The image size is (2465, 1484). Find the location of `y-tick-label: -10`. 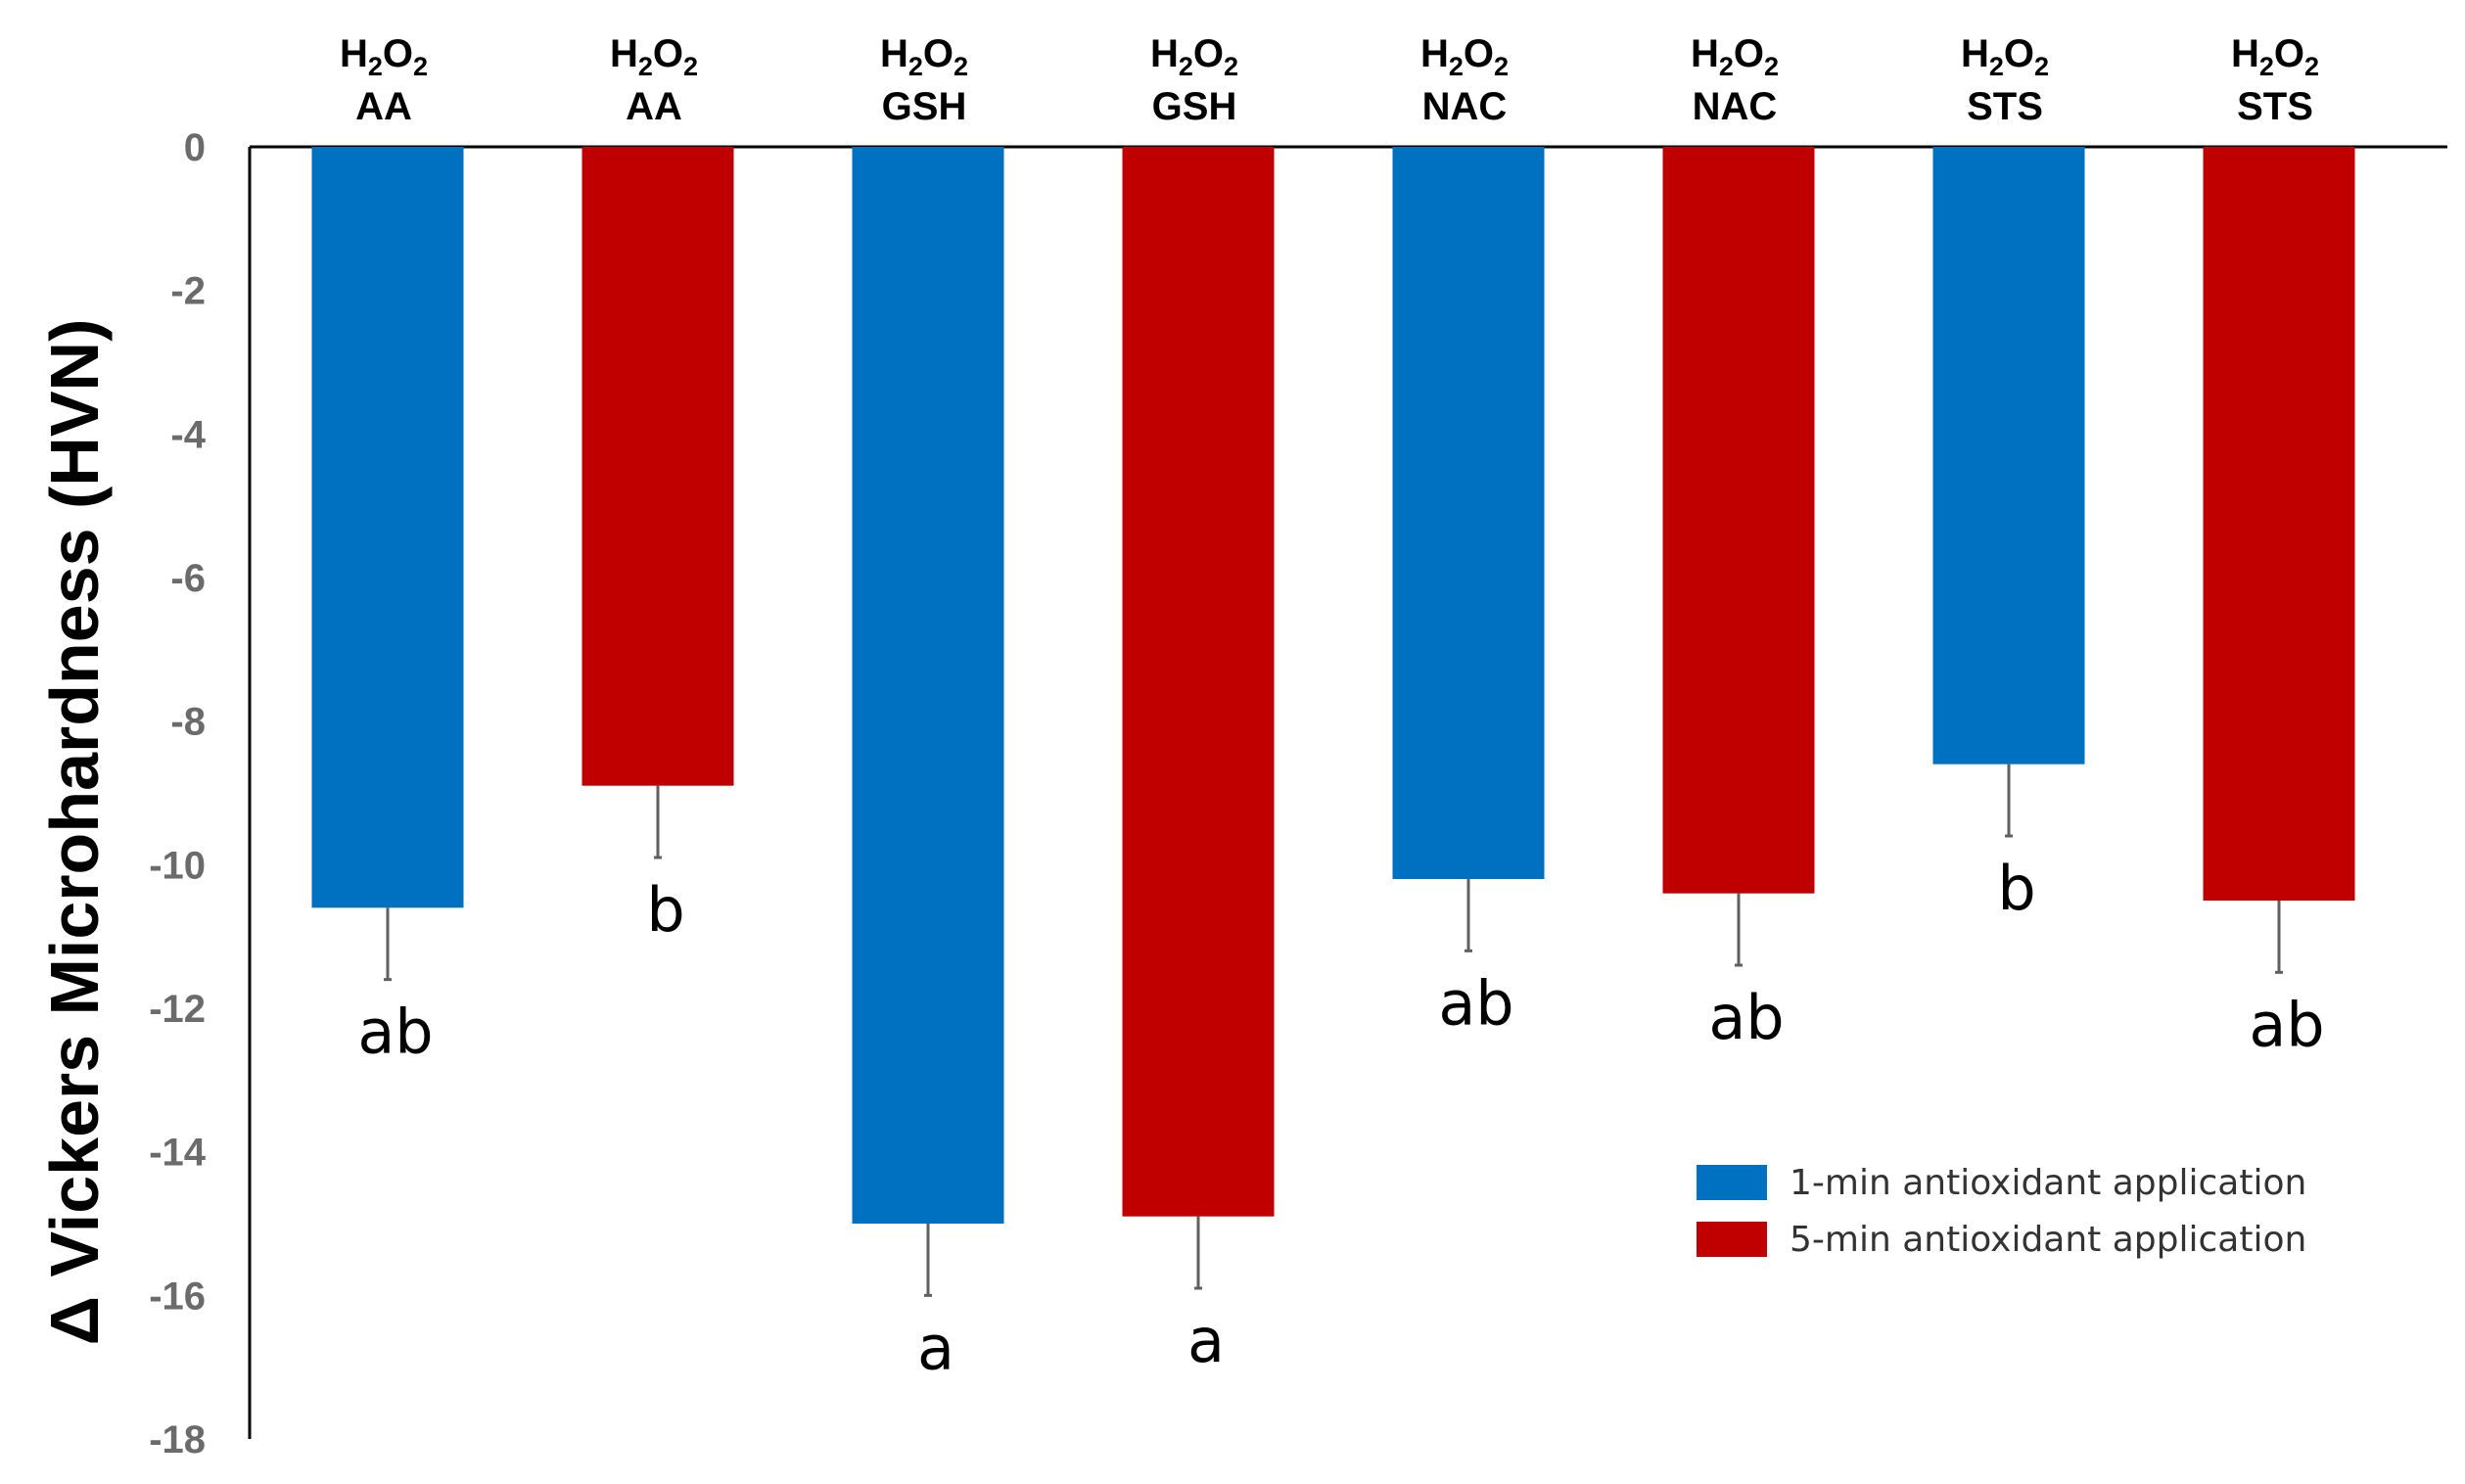

y-tick-label: -10 is located at coordinates (177, 865).